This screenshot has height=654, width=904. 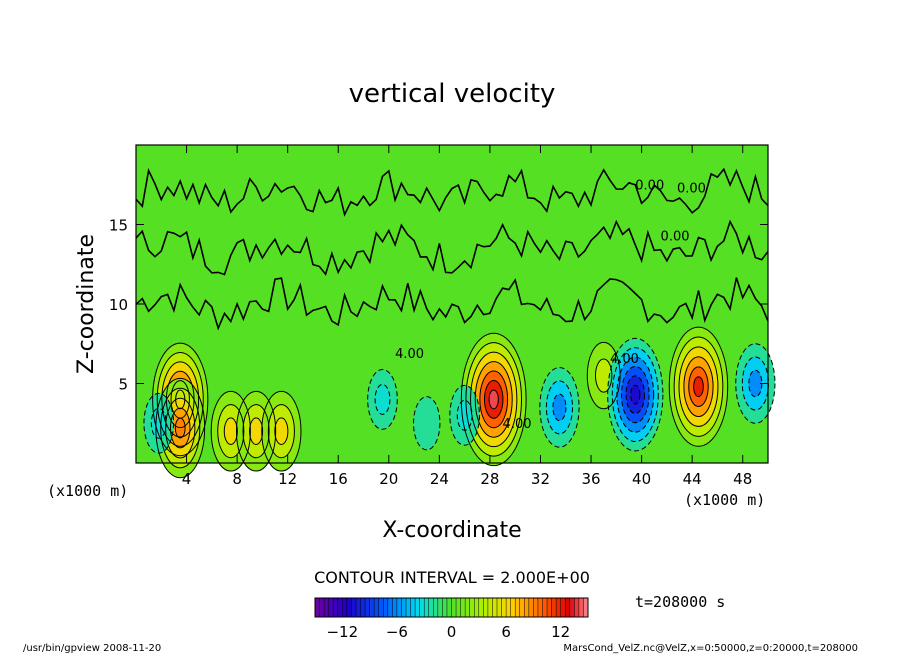 I want to click on x-tick-label: 44, so click(x=692, y=479).